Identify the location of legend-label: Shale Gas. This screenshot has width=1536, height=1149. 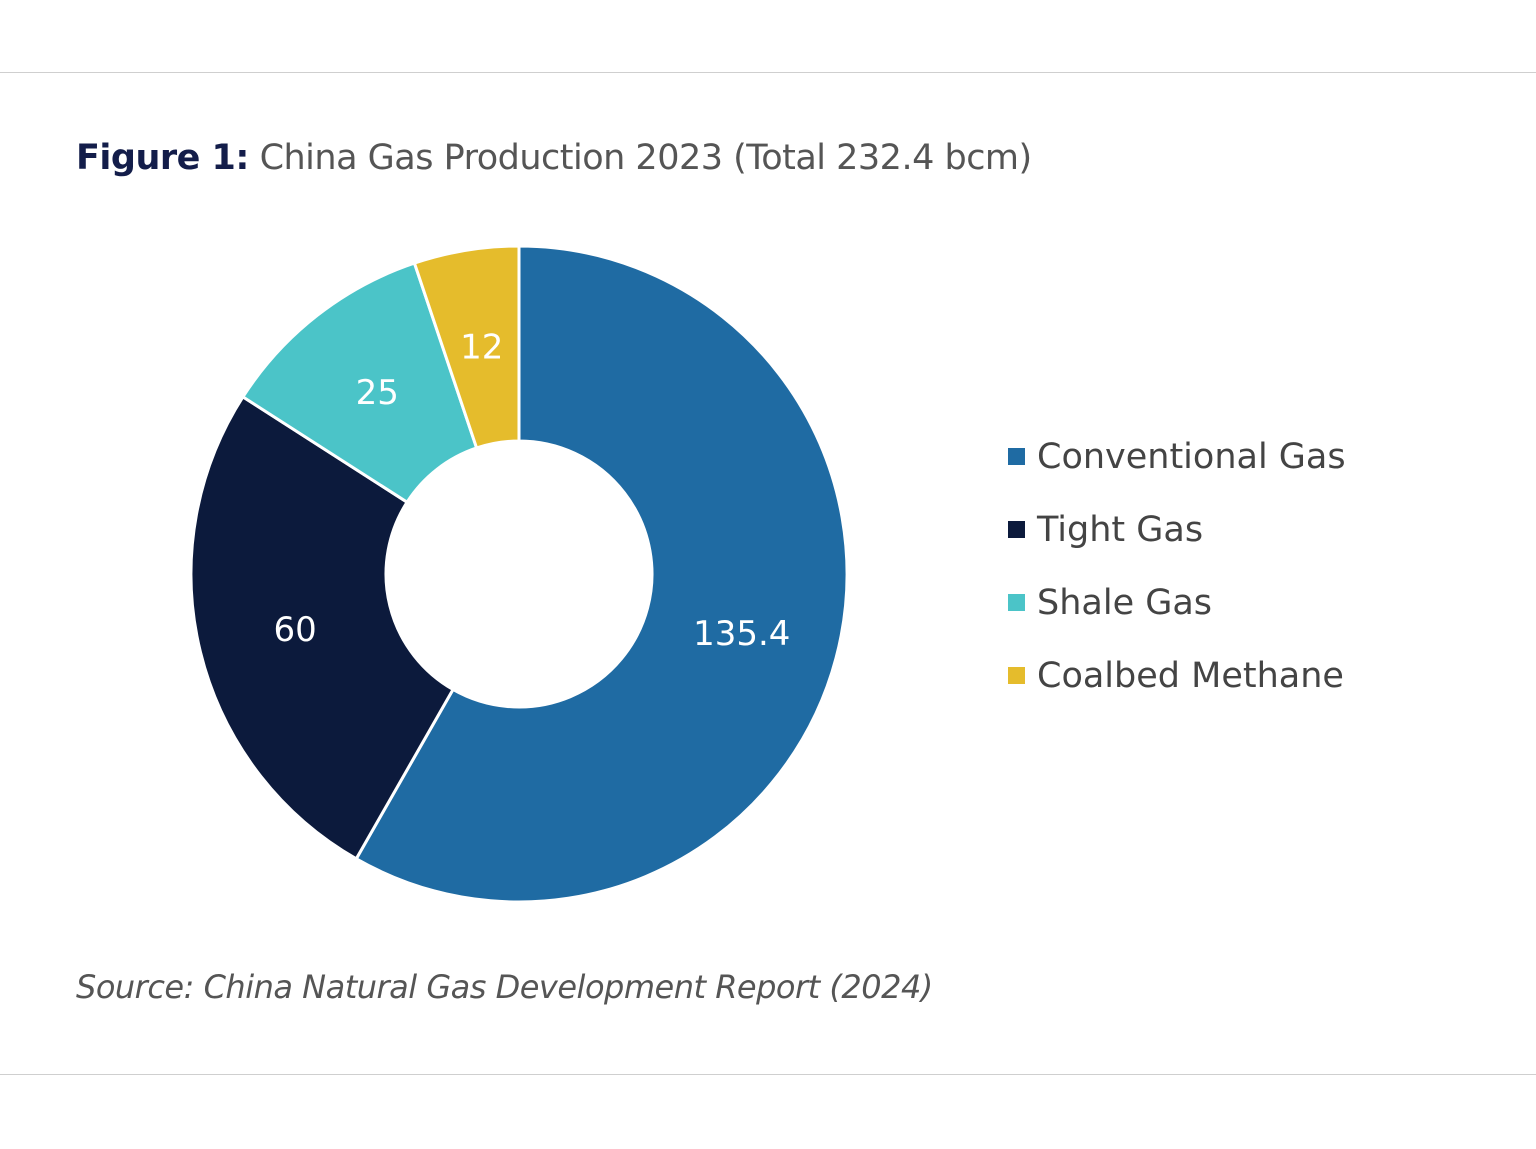
(1125, 602).